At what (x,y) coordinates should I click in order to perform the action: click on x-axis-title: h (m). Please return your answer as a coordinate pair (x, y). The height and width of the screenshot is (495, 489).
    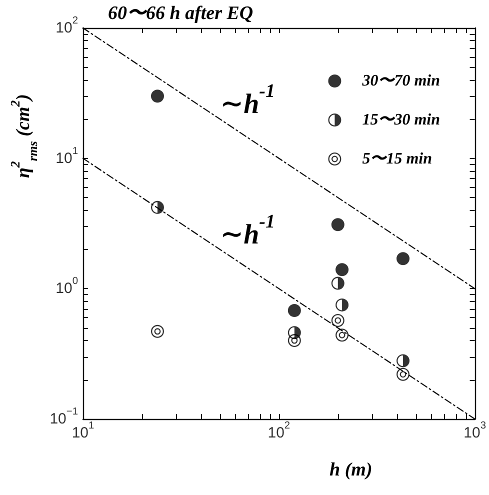
    Looking at the image, I should click on (351, 470).